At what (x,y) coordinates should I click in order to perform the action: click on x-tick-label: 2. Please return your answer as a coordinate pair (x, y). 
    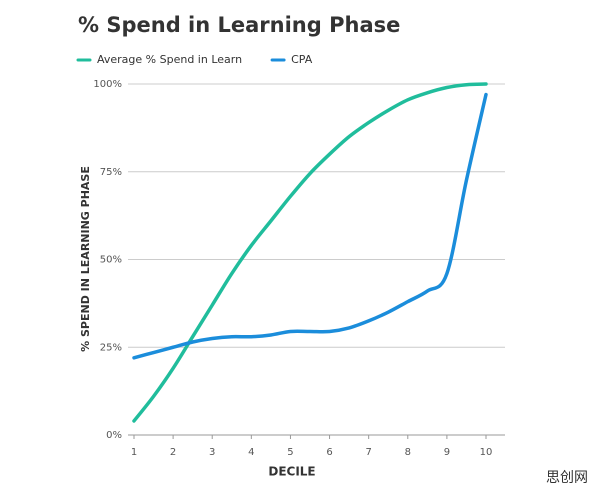
    Looking at the image, I should click on (173, 452).